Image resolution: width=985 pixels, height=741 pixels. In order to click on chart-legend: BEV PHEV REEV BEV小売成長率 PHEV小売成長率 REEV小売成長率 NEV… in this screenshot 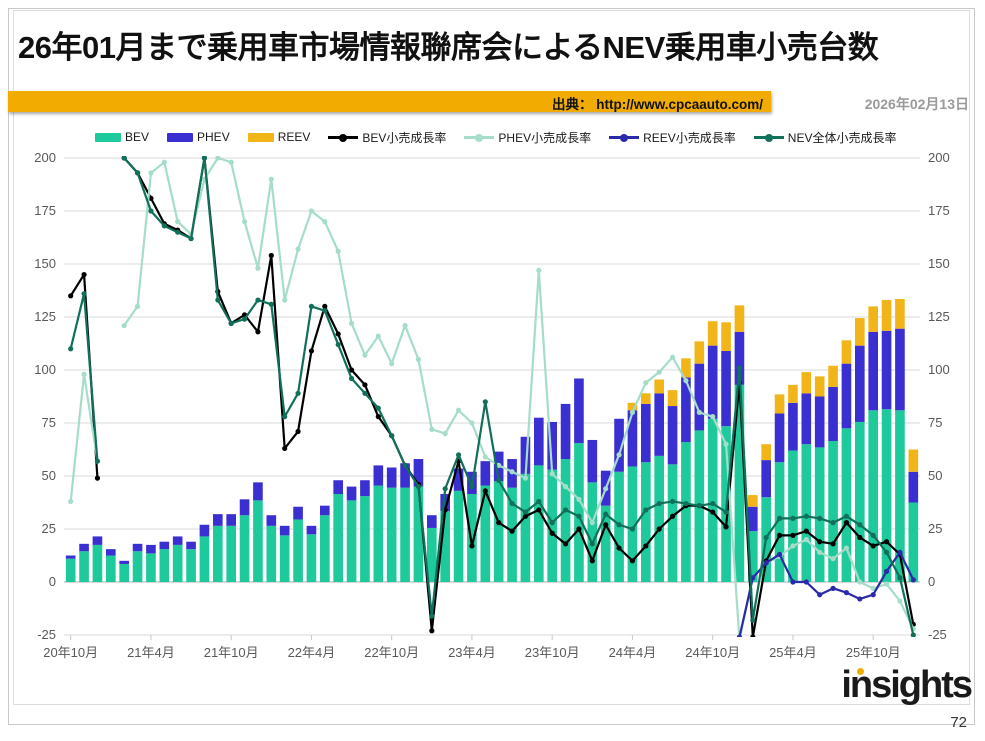, I will do `click(495, 137)`.